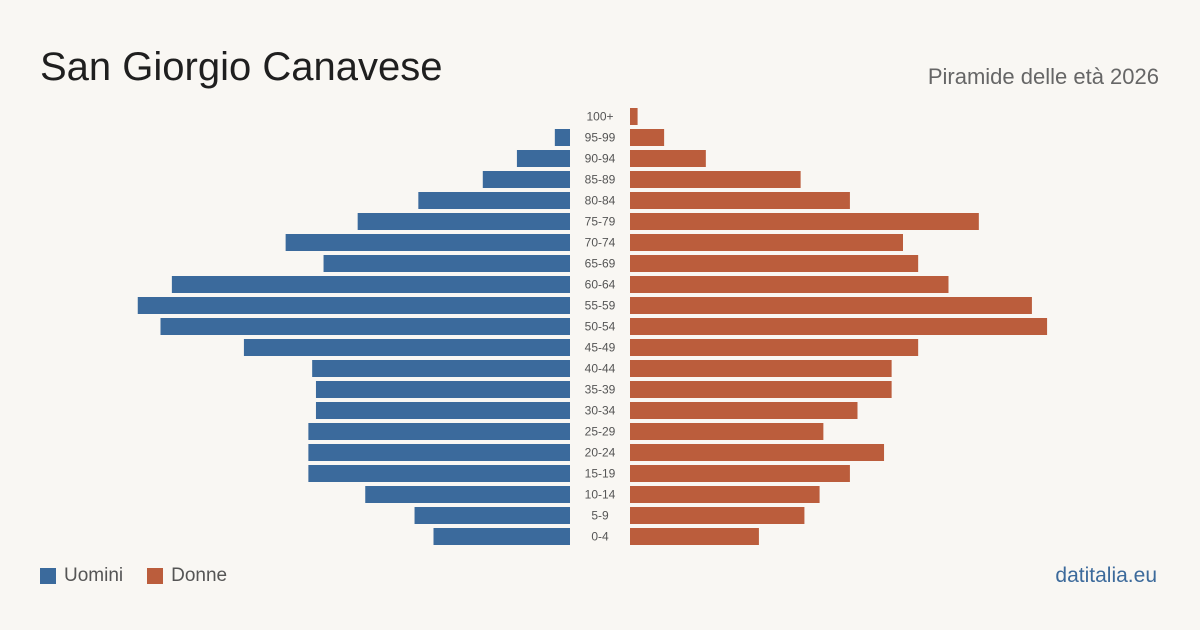 The height and width of the screenshot is (630, 1200). Describe the element at coordinates (600, 159) in the screenshot. I see `age-label-90-94: 90-94` at that location.